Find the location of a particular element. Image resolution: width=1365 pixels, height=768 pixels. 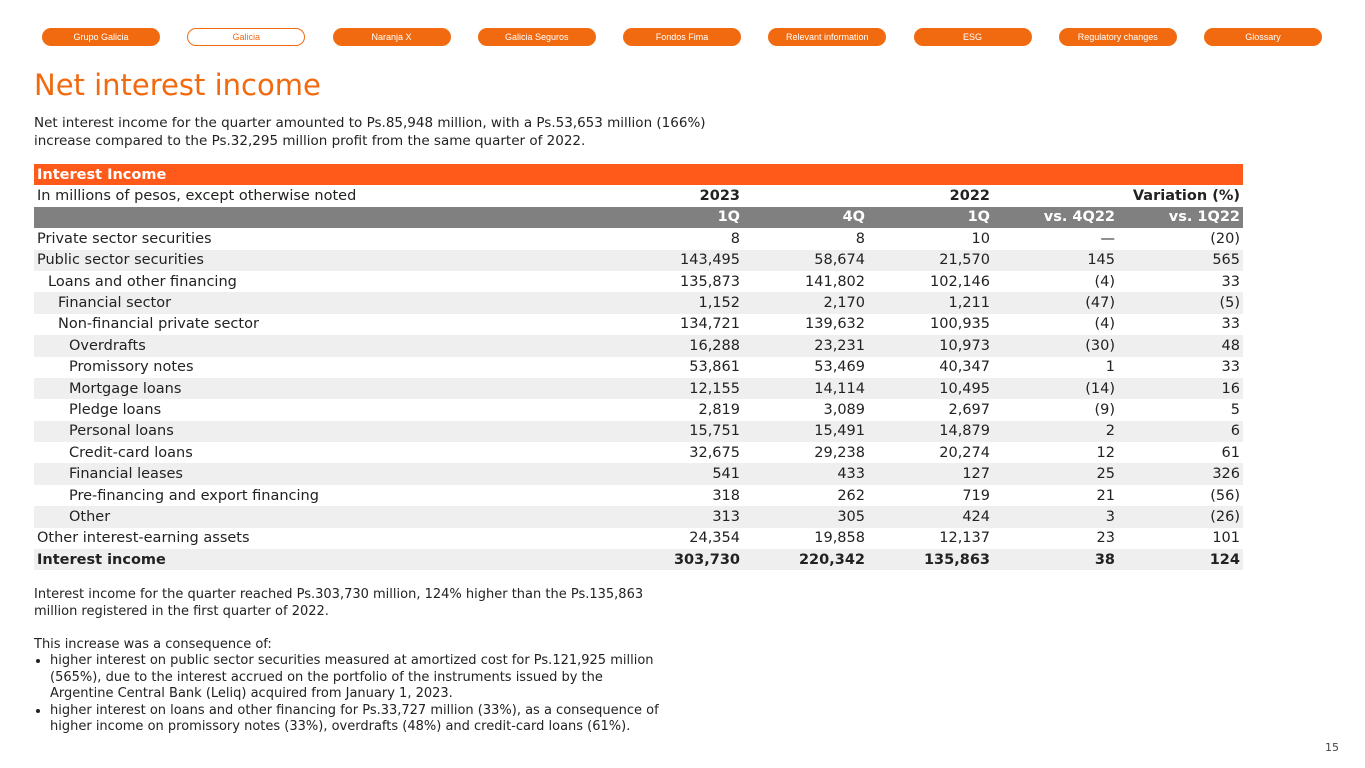

cell-value: 127 is located at coordinates (930, 474).